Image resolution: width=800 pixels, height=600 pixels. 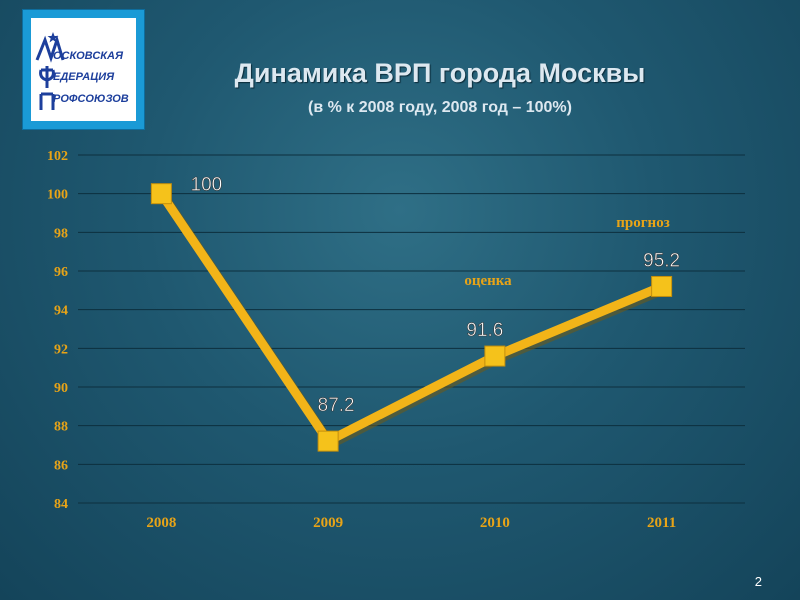 What do you see at coordinates (61, 427) in the screenshot?
I see `y-tick-label-88: 88` at bounding box center [61, 427].